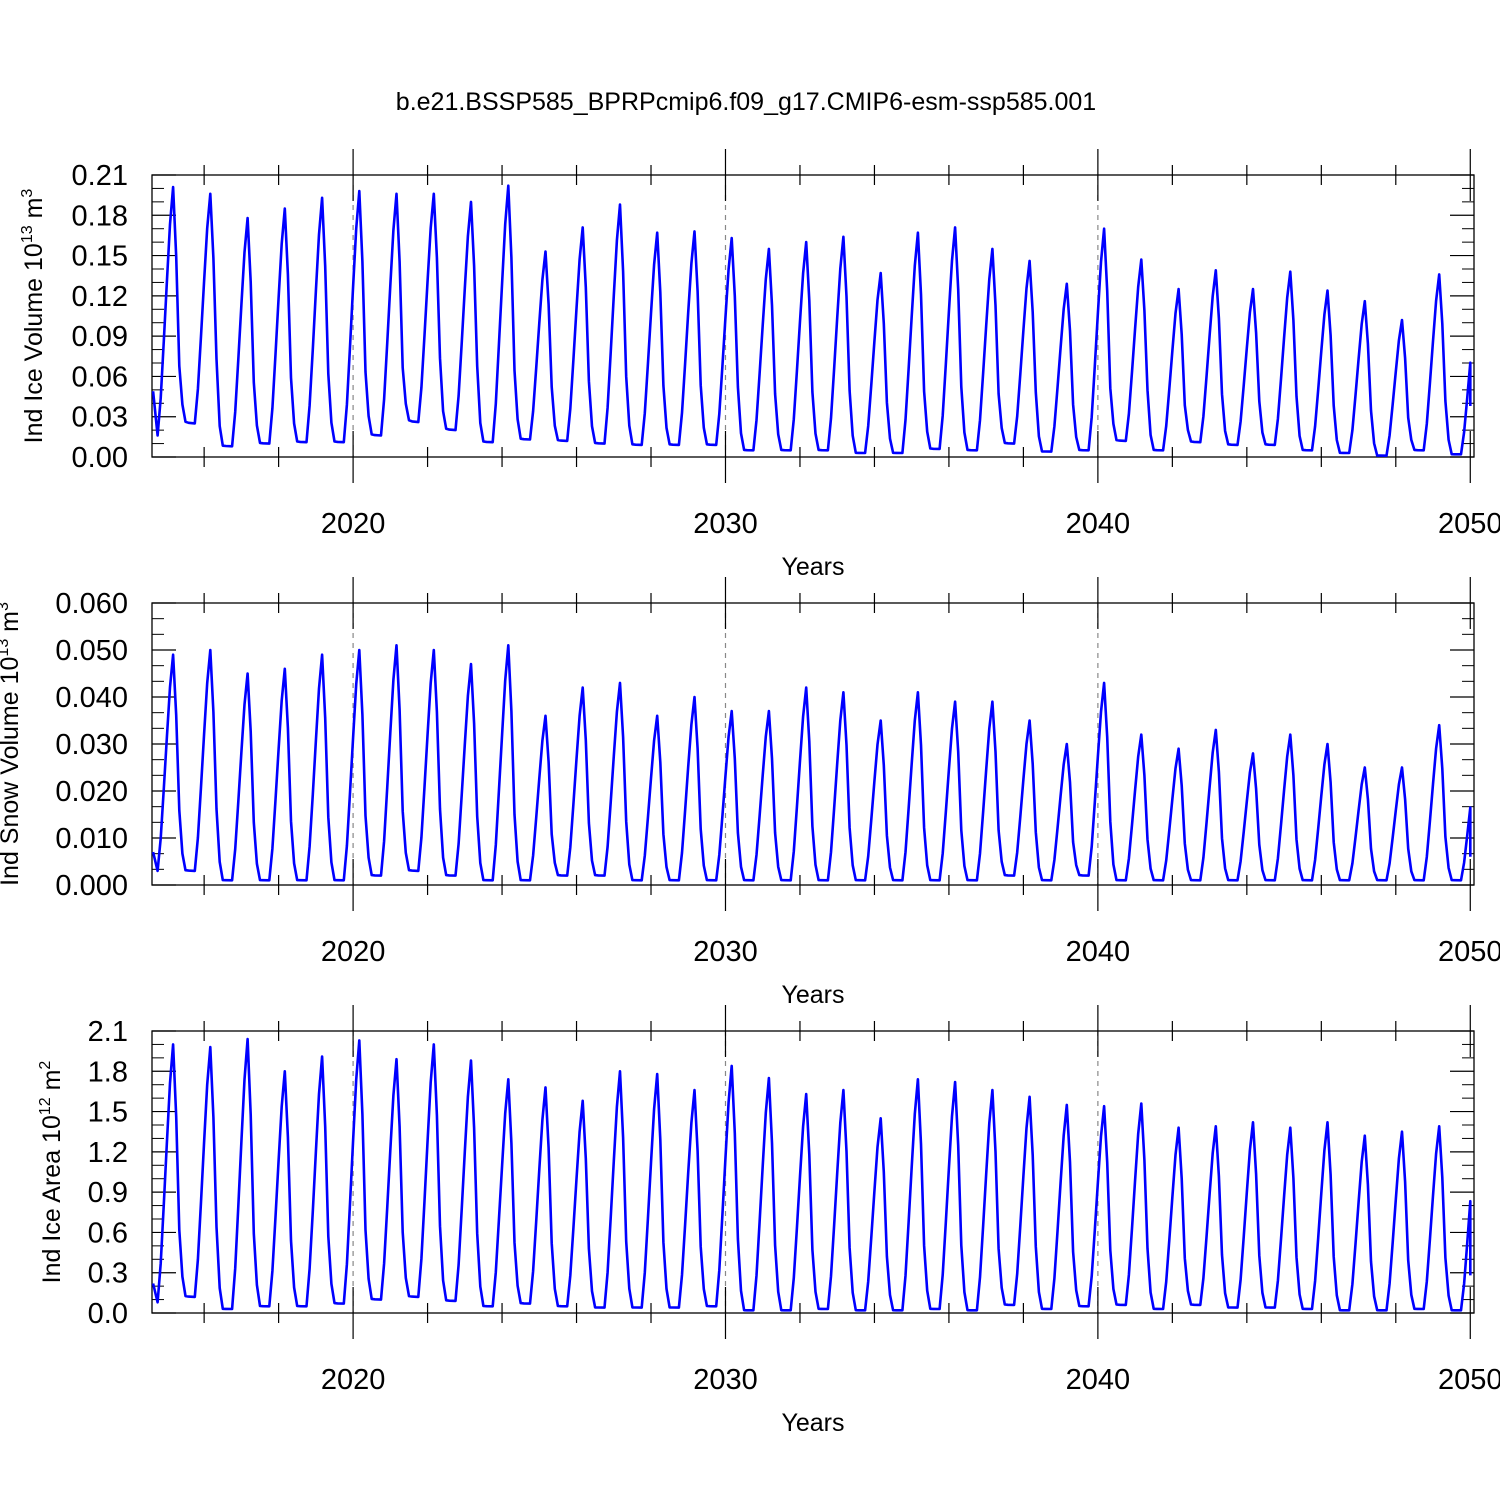 This screenshot has height=1505, width=1500. Describe the element at coordinates (108, 1314) in the screenshot. I see `y-tick-label: 0.0` at that location.